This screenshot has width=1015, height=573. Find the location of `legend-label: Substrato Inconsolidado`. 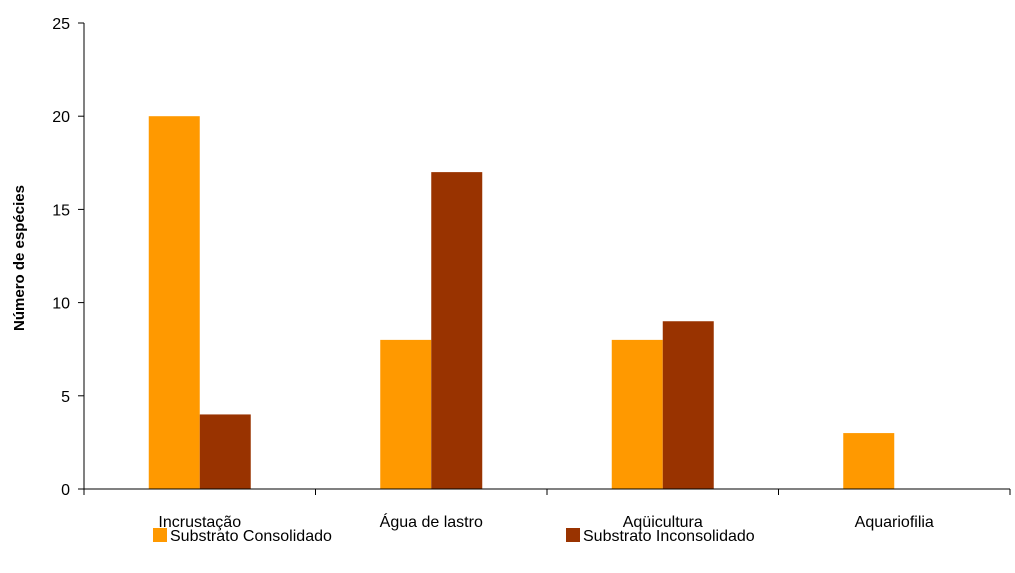

legend-label: Substrato Inconsolidado is located at coordinates (669, 536).